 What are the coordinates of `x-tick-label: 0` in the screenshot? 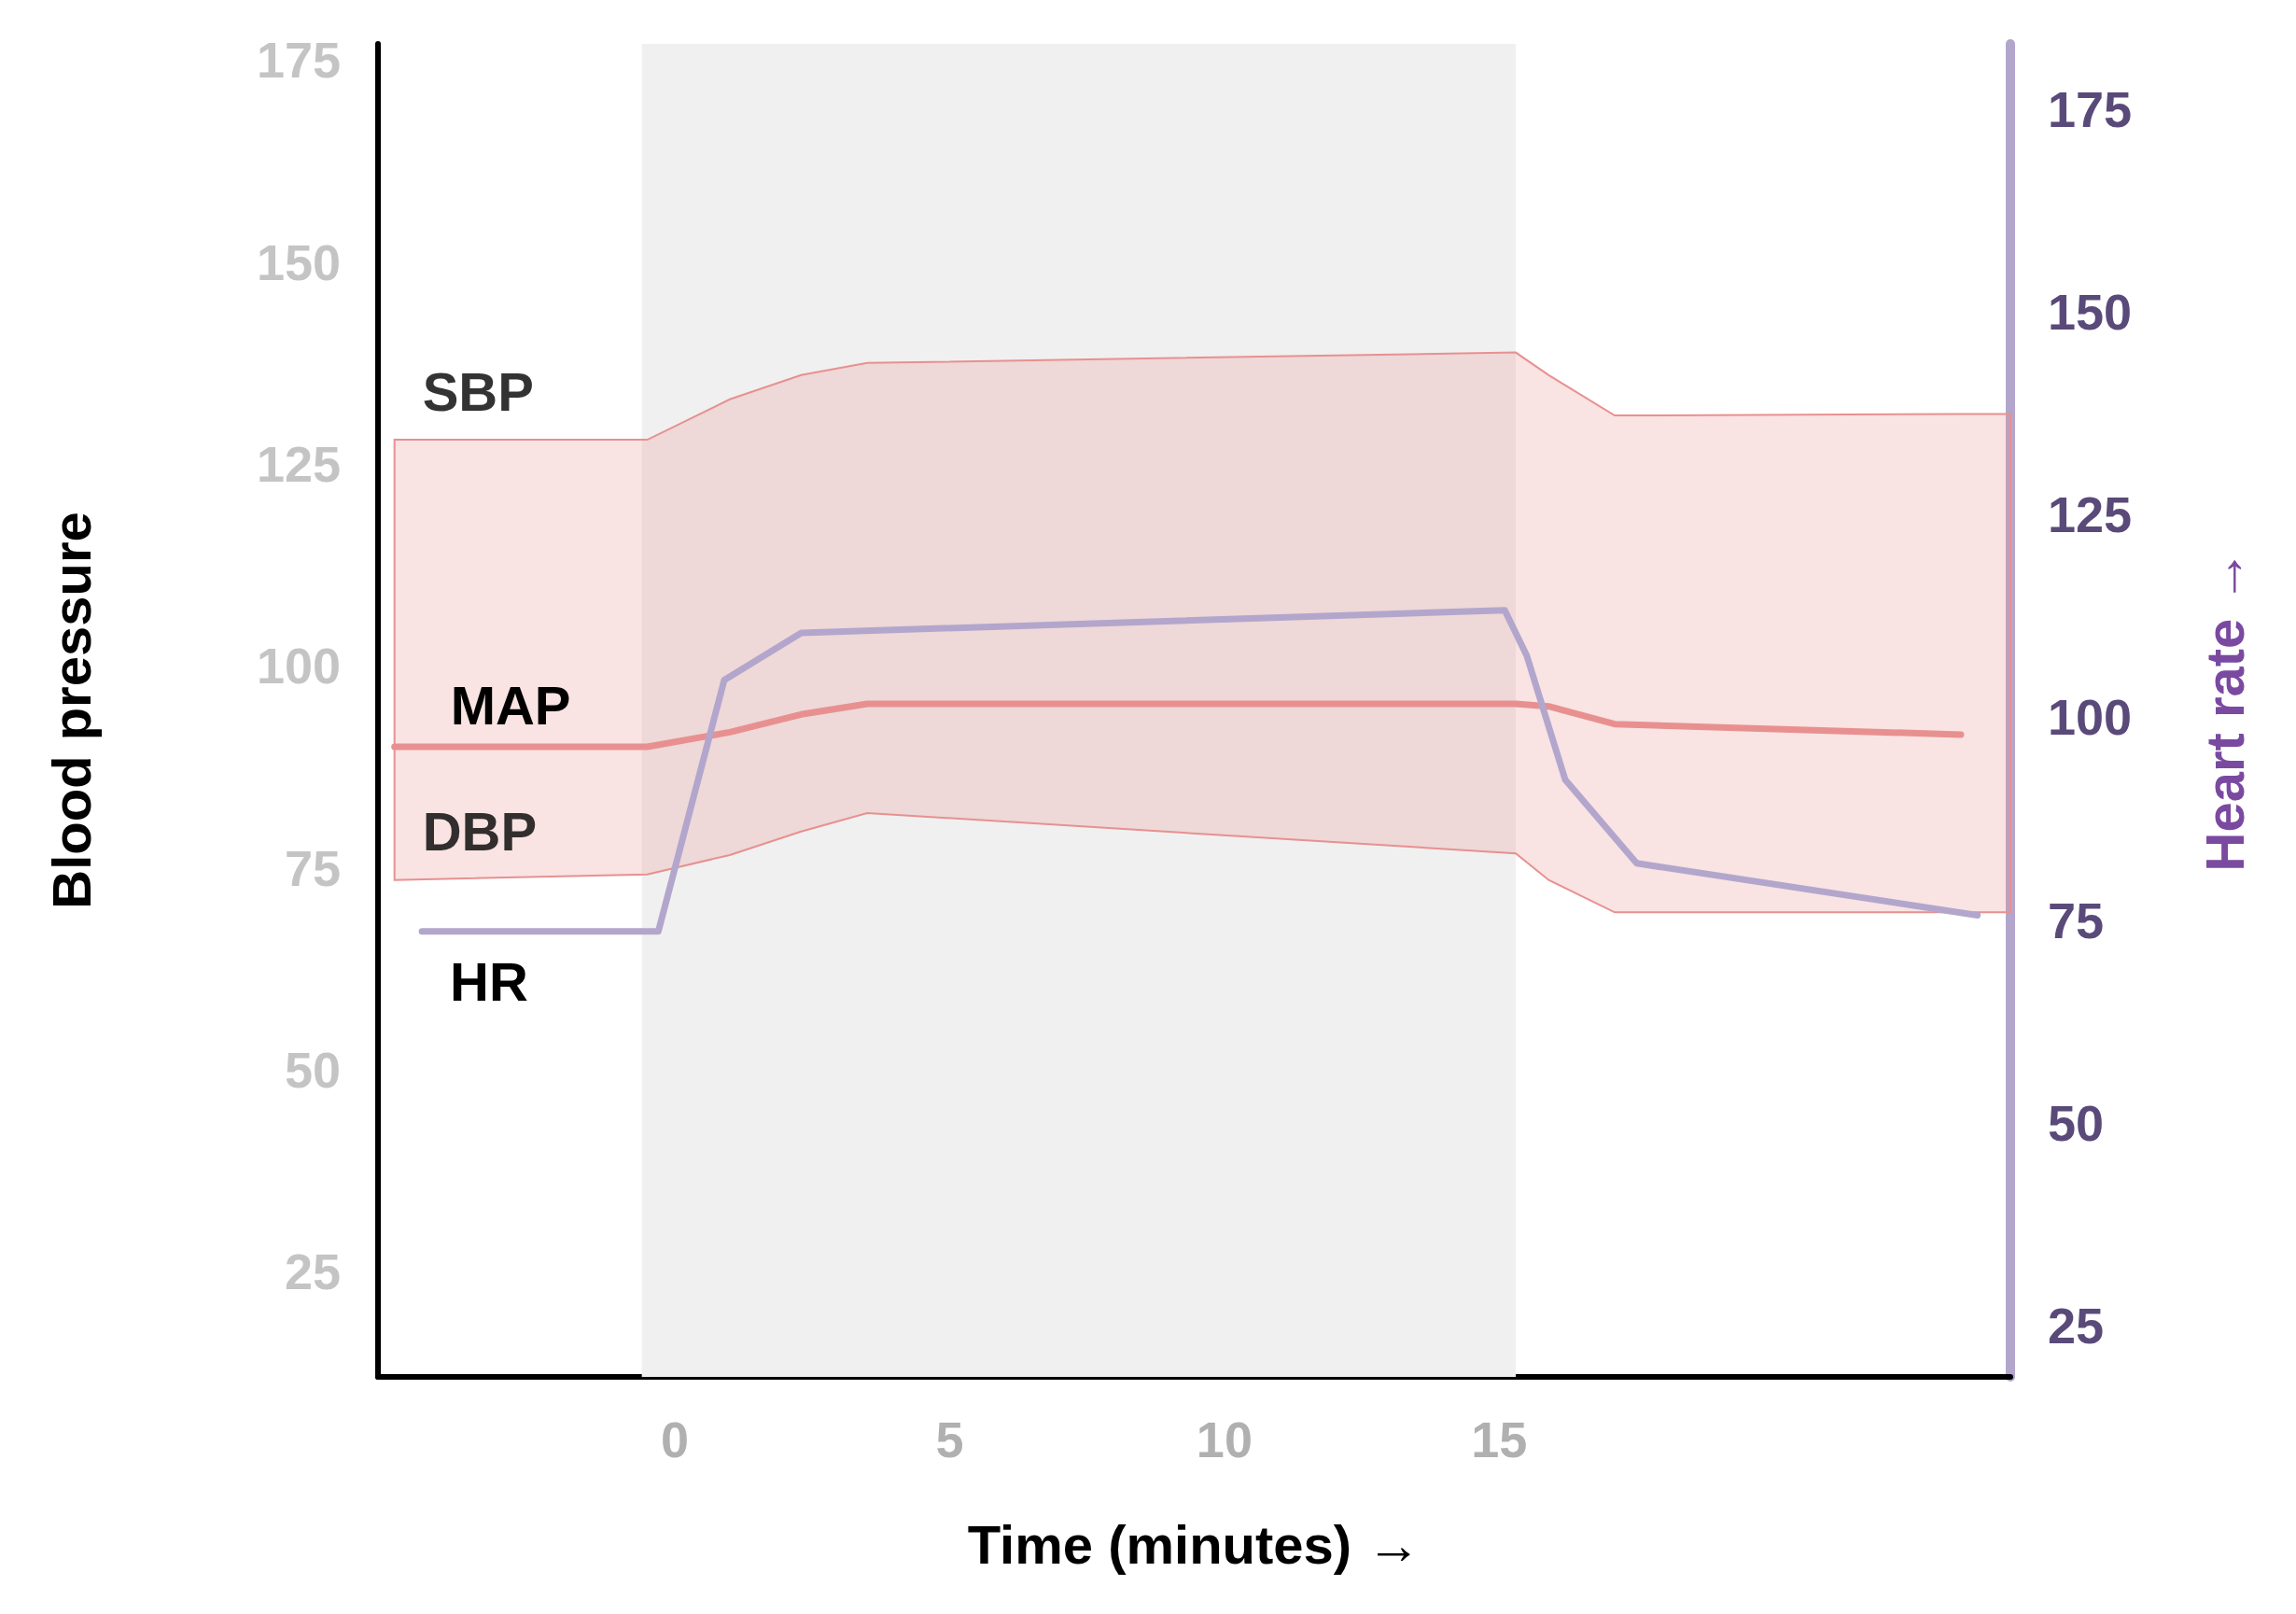 It's located at (675, 1439).